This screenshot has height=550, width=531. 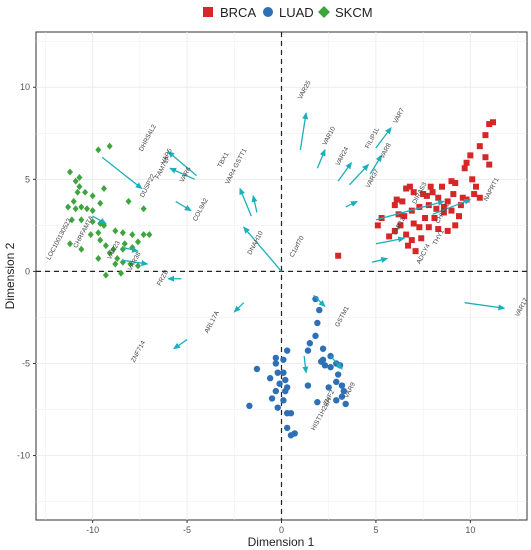 I want to click on loading-arrow-col9a2, so click(x=183, y=206).